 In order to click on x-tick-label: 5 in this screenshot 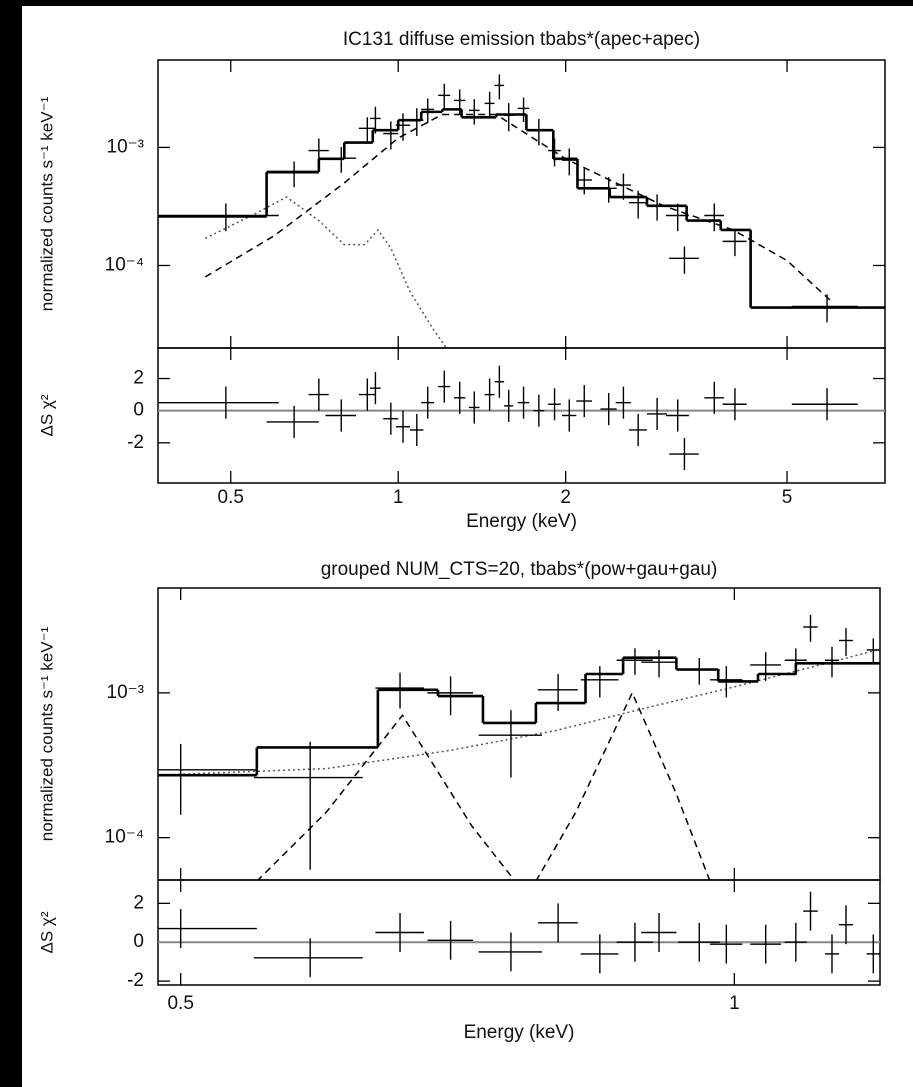, I will do `click(787, 497)`.